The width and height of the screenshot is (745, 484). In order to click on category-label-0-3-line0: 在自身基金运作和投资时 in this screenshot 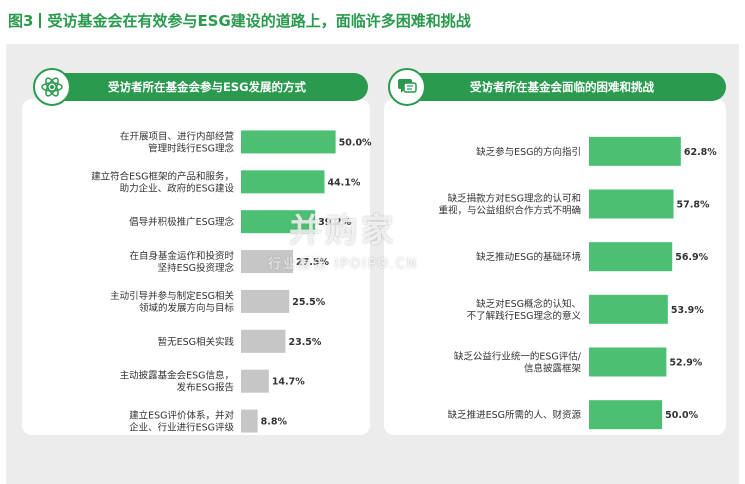, I will do `click(181, 256)`.